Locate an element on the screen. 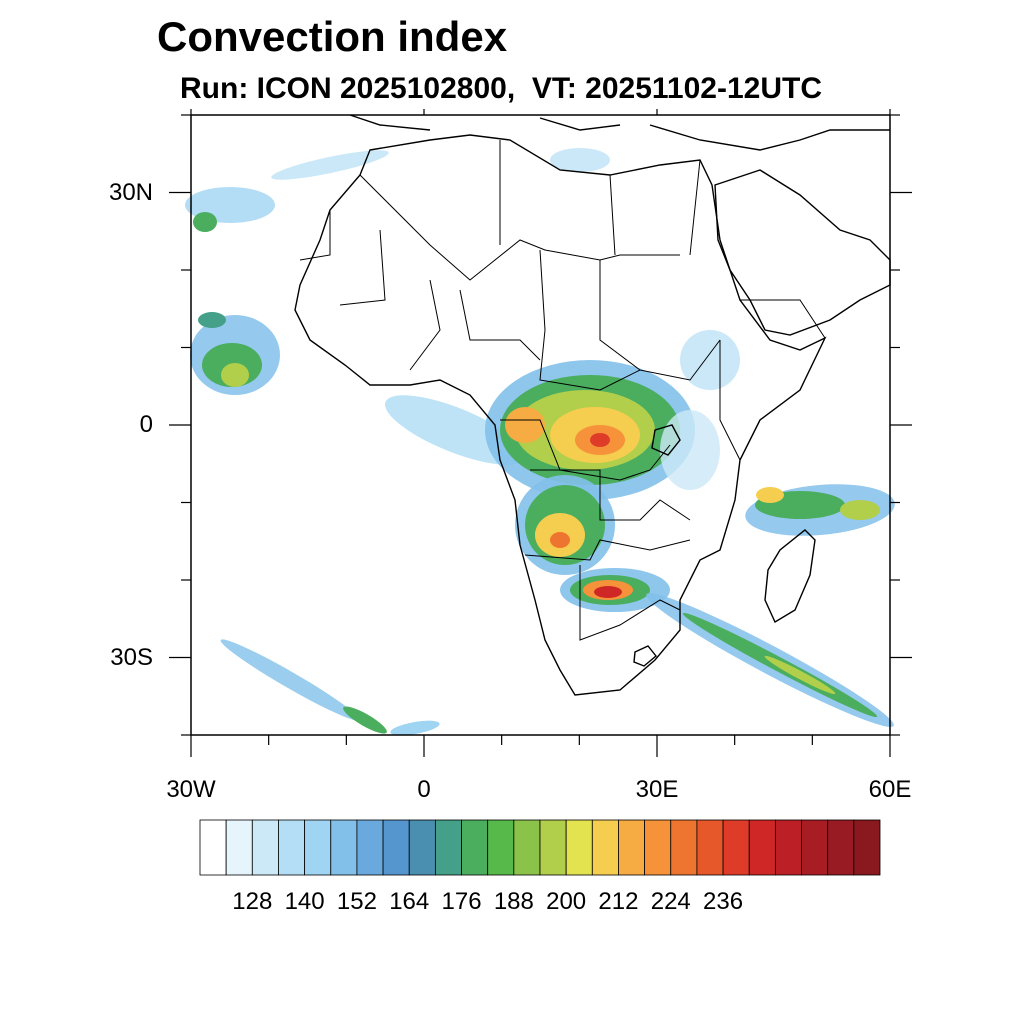  colorbar-tick-label: 164 is located at coordinates (409, 901).